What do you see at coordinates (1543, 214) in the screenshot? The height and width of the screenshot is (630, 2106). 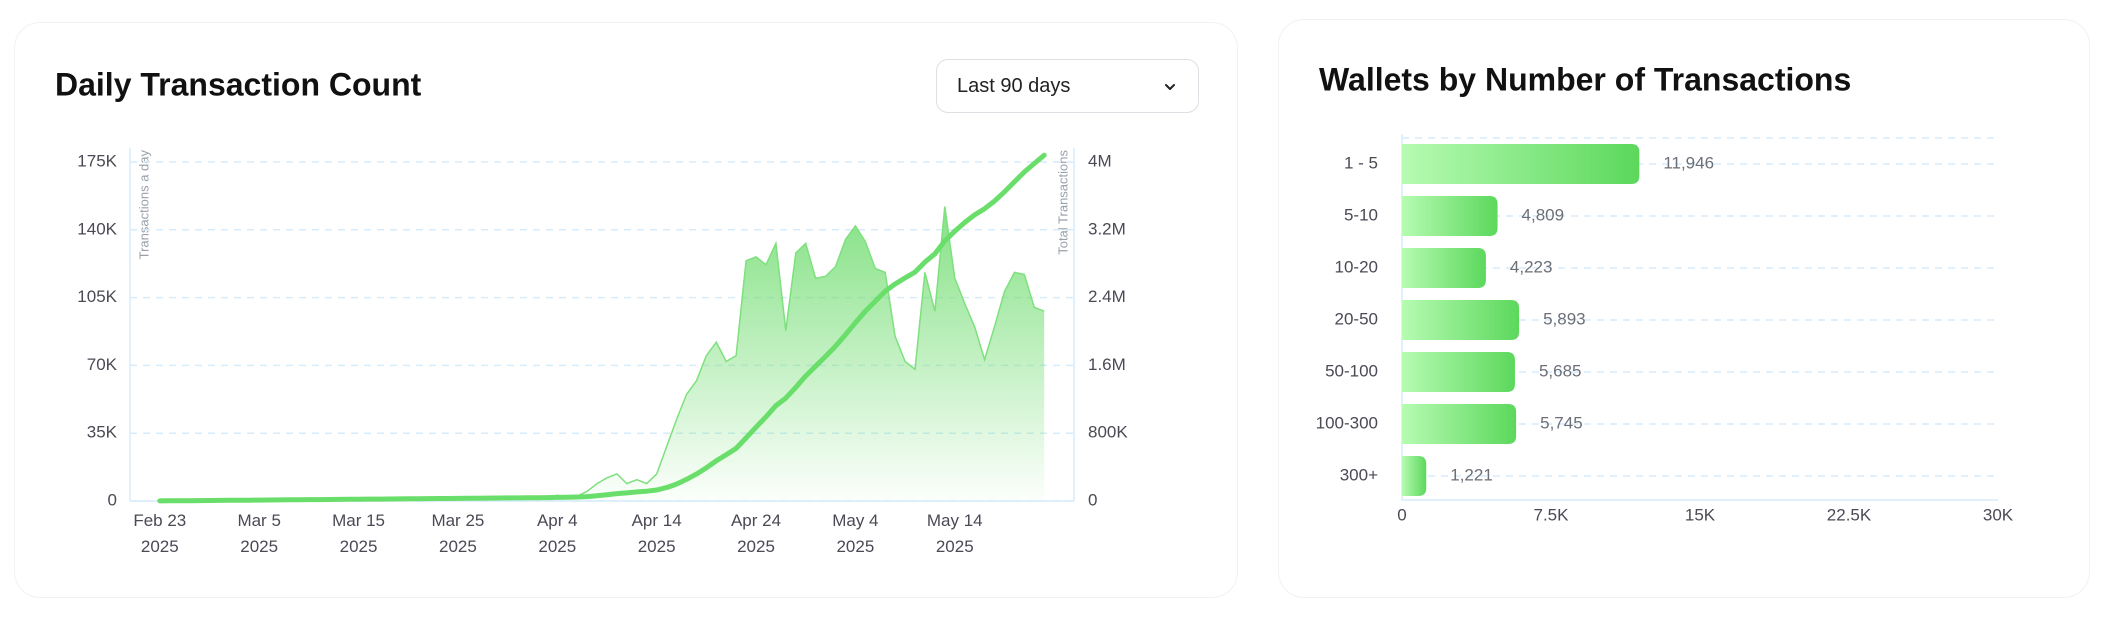 I see `value-label: 4,809` at bounding box center [1543, 214].